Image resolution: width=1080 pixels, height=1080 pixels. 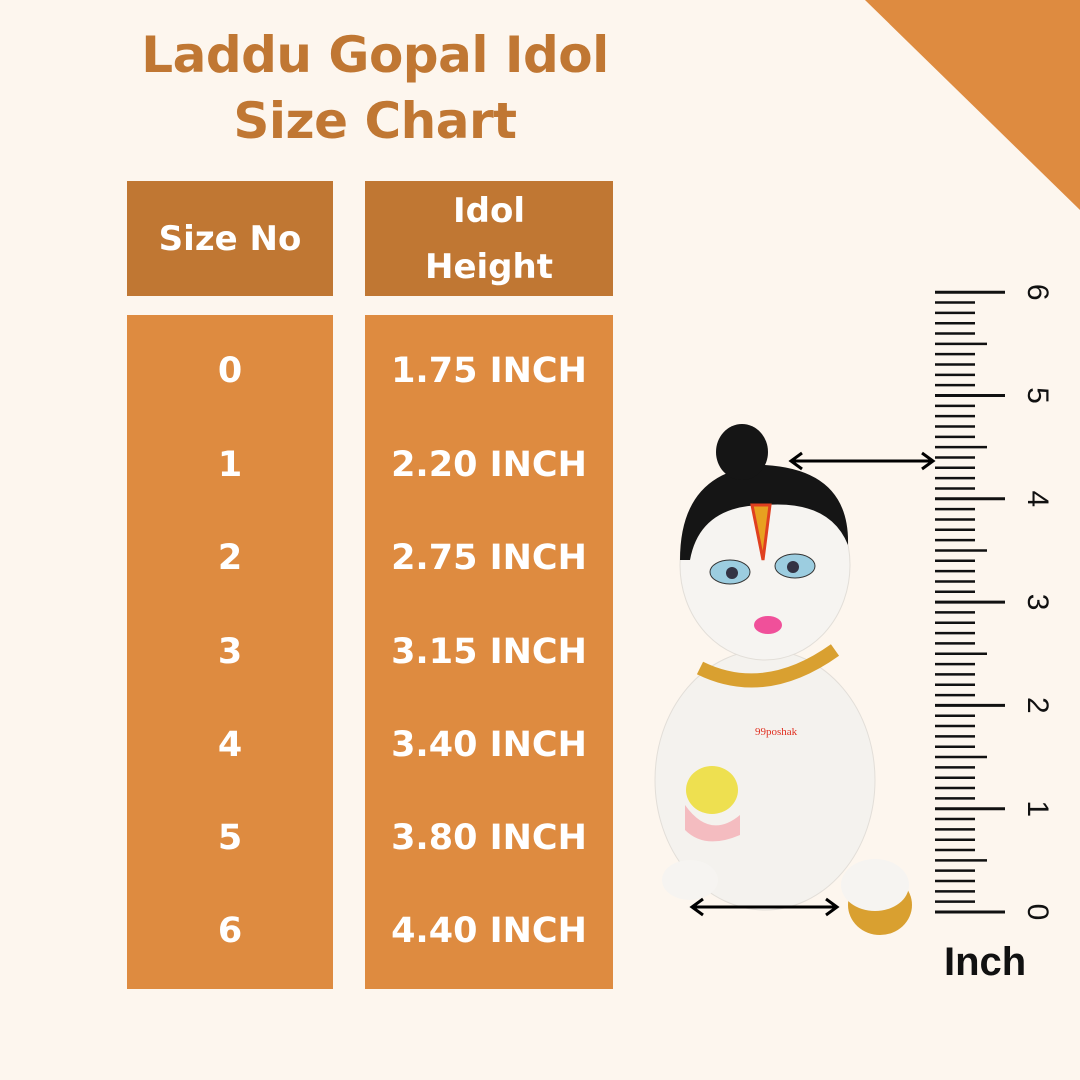 I want to click on size-cell: 5, so click(x=230, y=838).